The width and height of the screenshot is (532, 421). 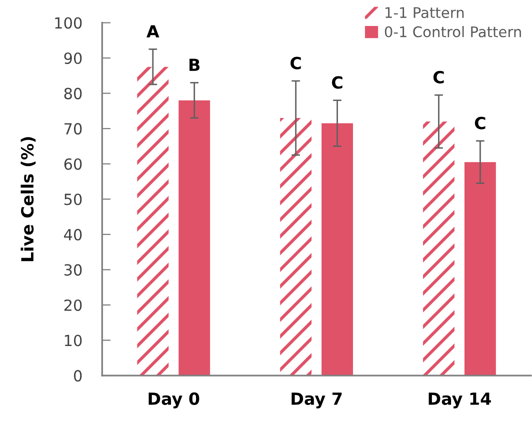 I want to click on y-tick-label: 60, so click(x=73, y=164).